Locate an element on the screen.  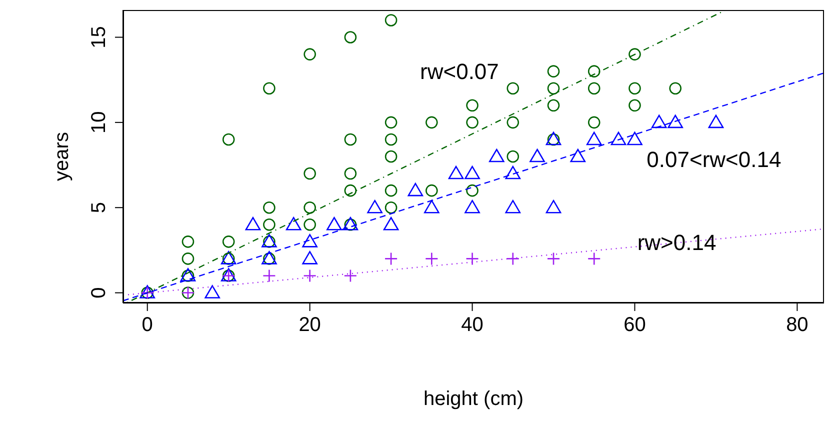
x-tick-label: 40 is located at coordinates (472, 325).